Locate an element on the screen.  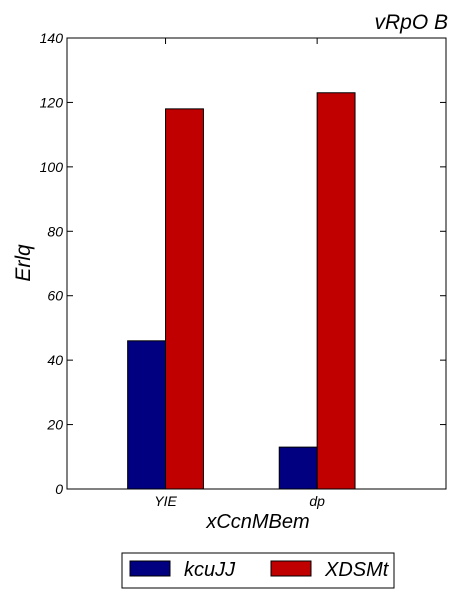
y-tick-label: 60 is located at coordinates (55, 296).